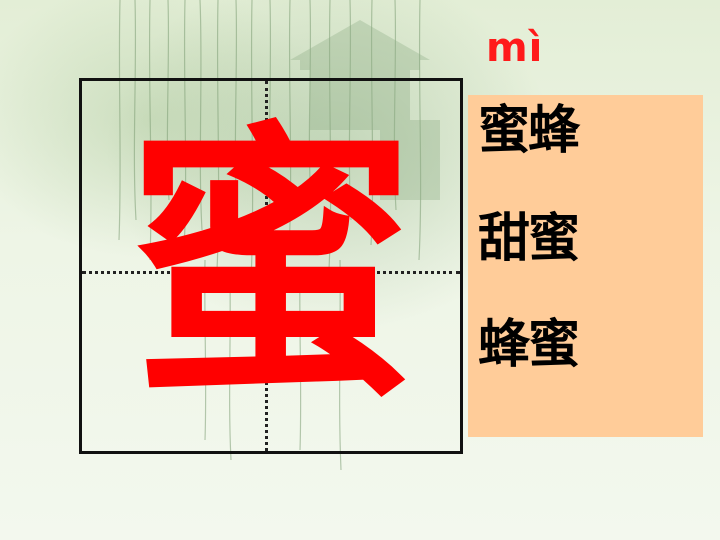  I want to click on grid-vertical-guide, so click(266, 266).